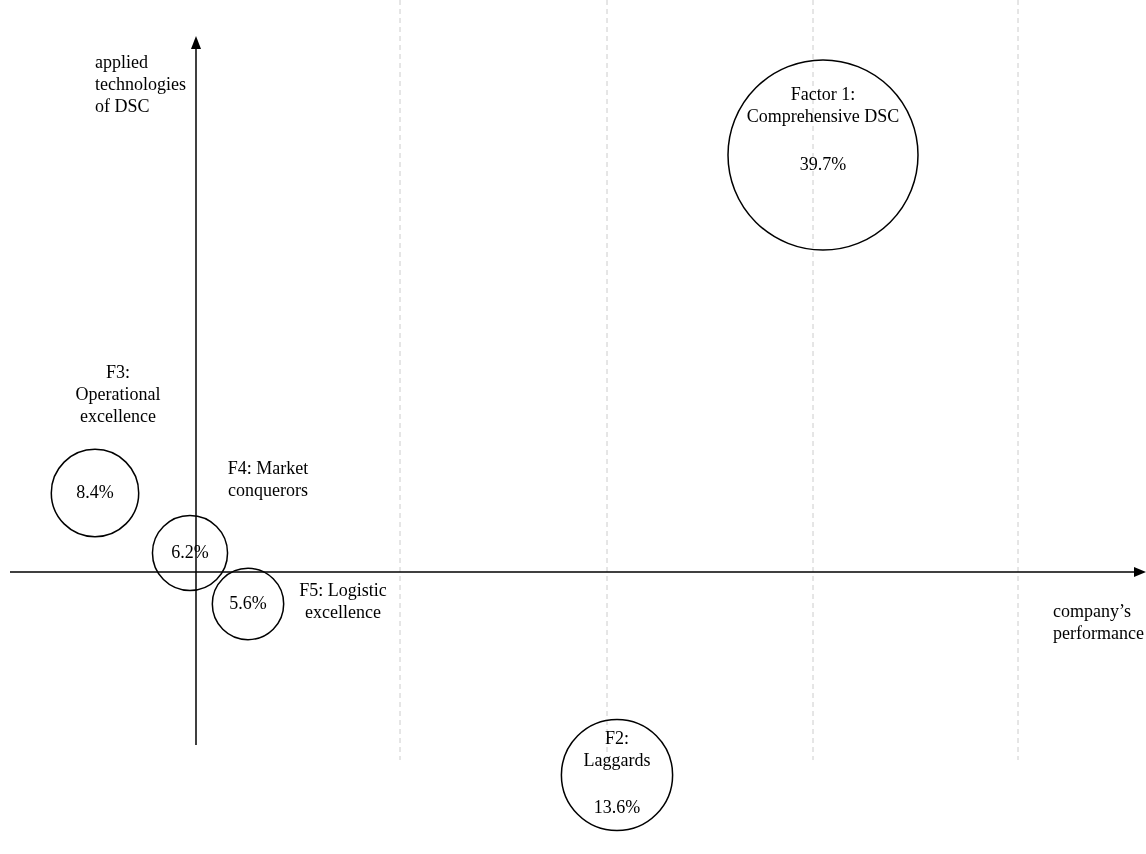 Image resolution: width=1146 pixels, height=854 pixels. Describe the element at coordinates (268, 478) in the screenshot. I see `category-label: F4: Market conquerors` at that location.